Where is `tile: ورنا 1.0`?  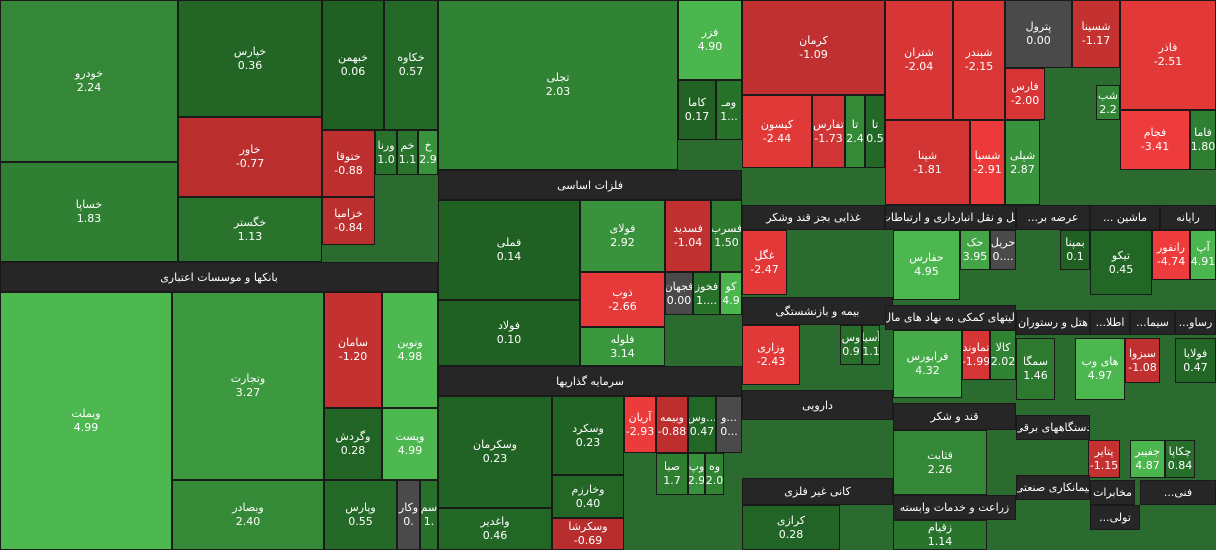
tile: ورنا 1.0 is located at coordinates (386, 152).